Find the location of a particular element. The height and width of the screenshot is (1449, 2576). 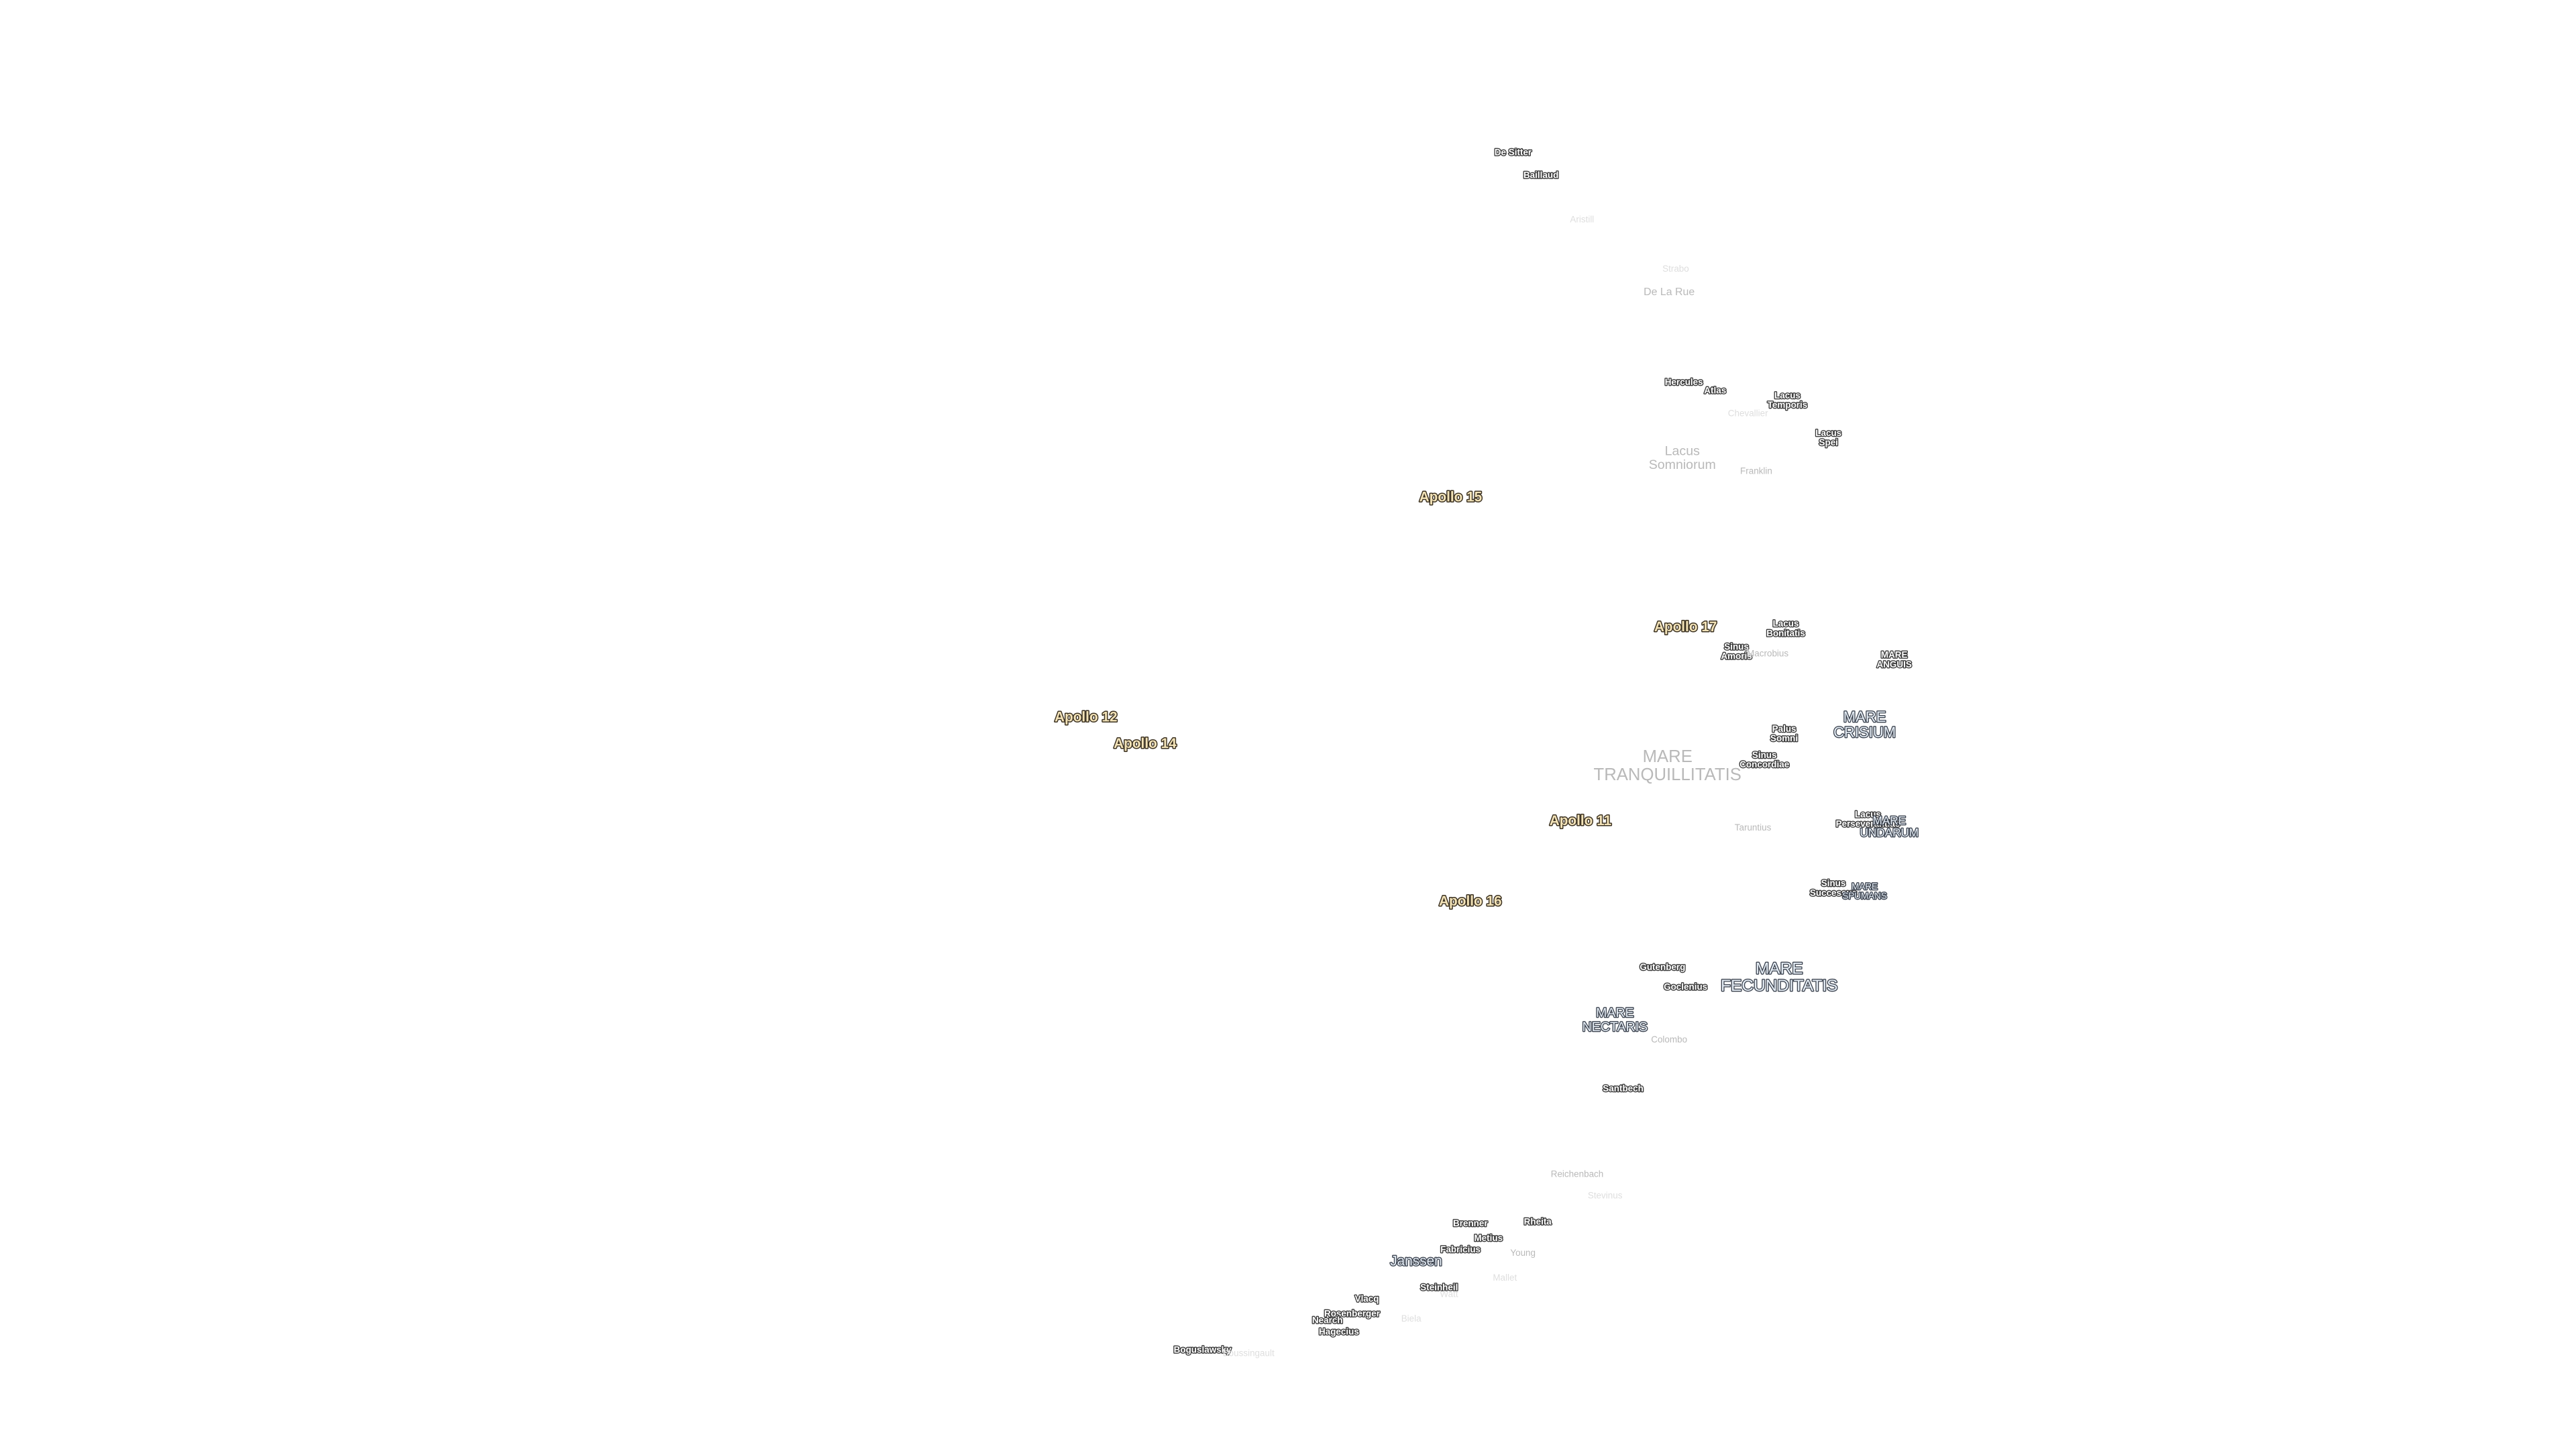

label-line: Janssen is located at coordinates (1416, 1261).